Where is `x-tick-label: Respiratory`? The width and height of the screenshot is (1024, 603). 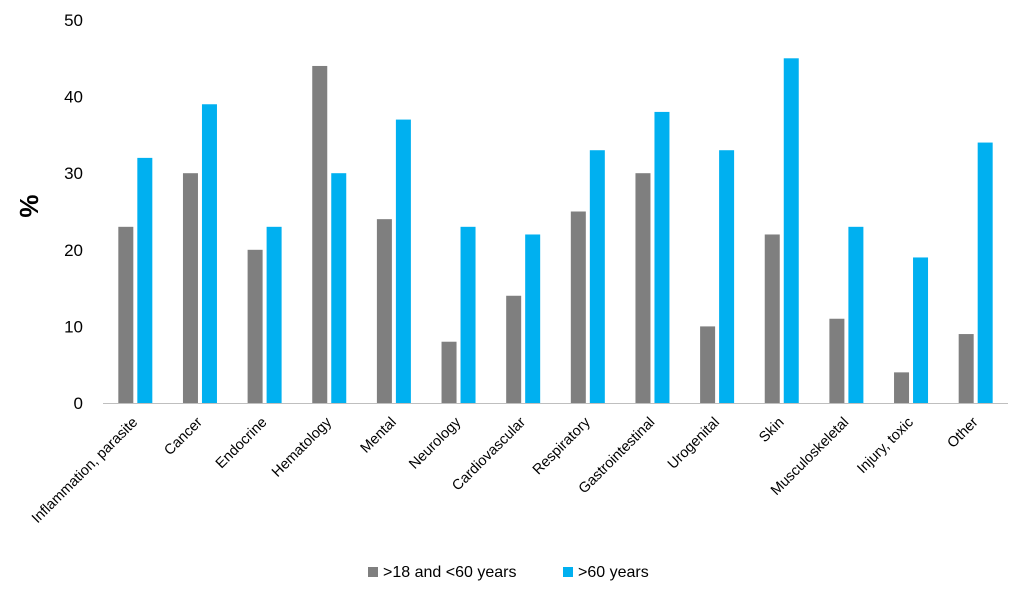
x-tick-label: Respiratory is located at coordinates (562, 446).